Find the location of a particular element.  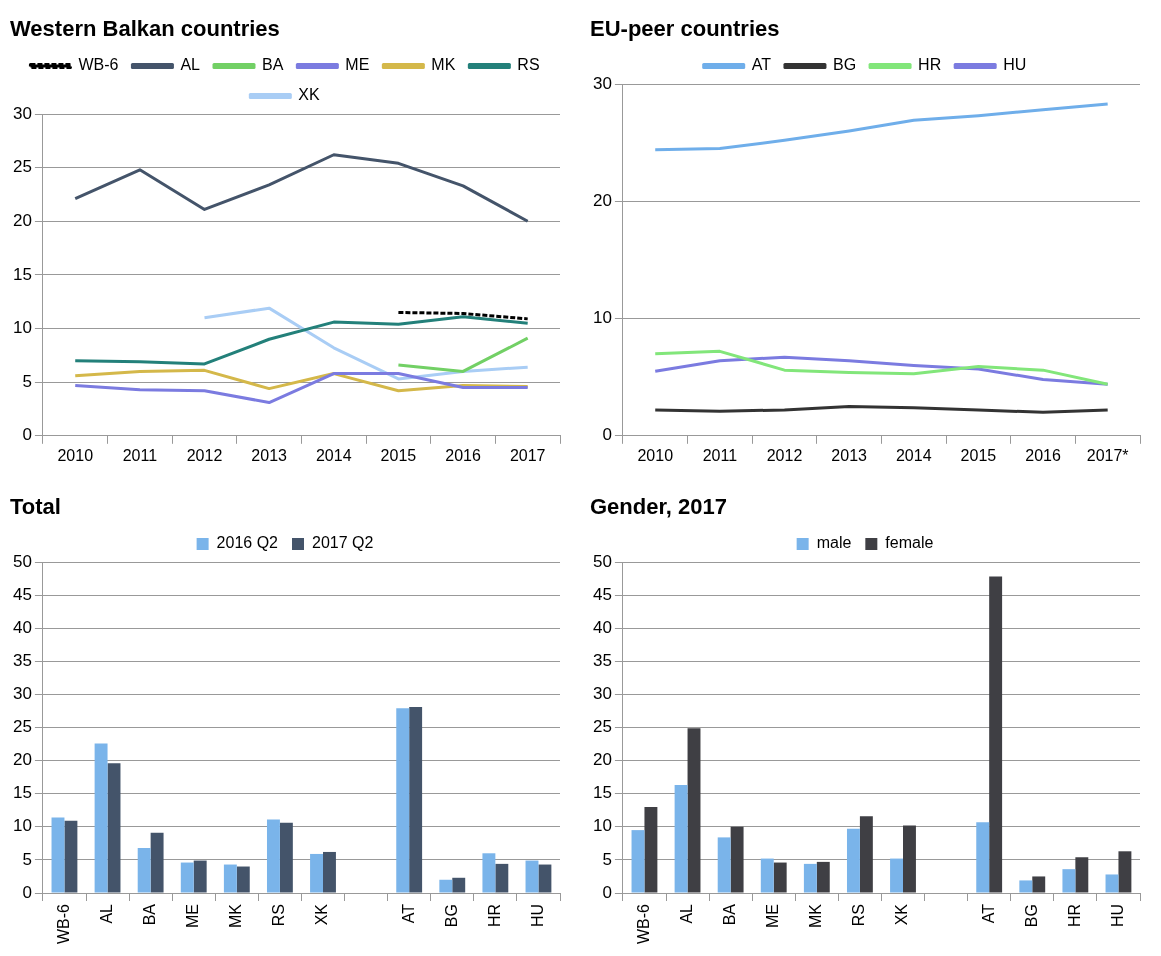

x-tick-label: AT is located at coordinates (408, 913).